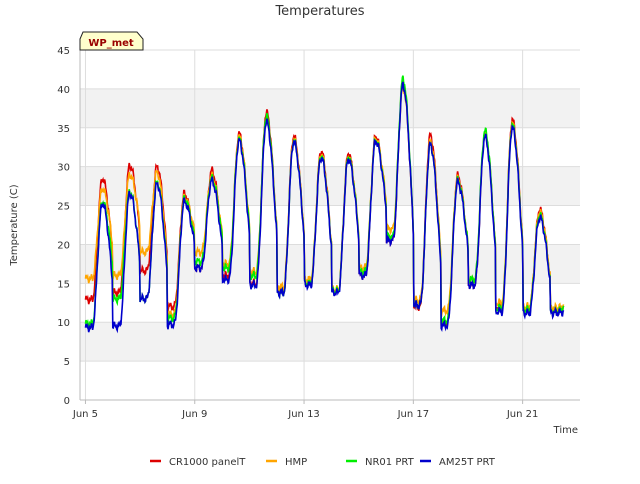 This screenshot has width=640, height=484. What do you see at coordinates (390, 462) in the screenshot?
I see `legend-label: NR01 PRT` at bounding box center [390, 462].